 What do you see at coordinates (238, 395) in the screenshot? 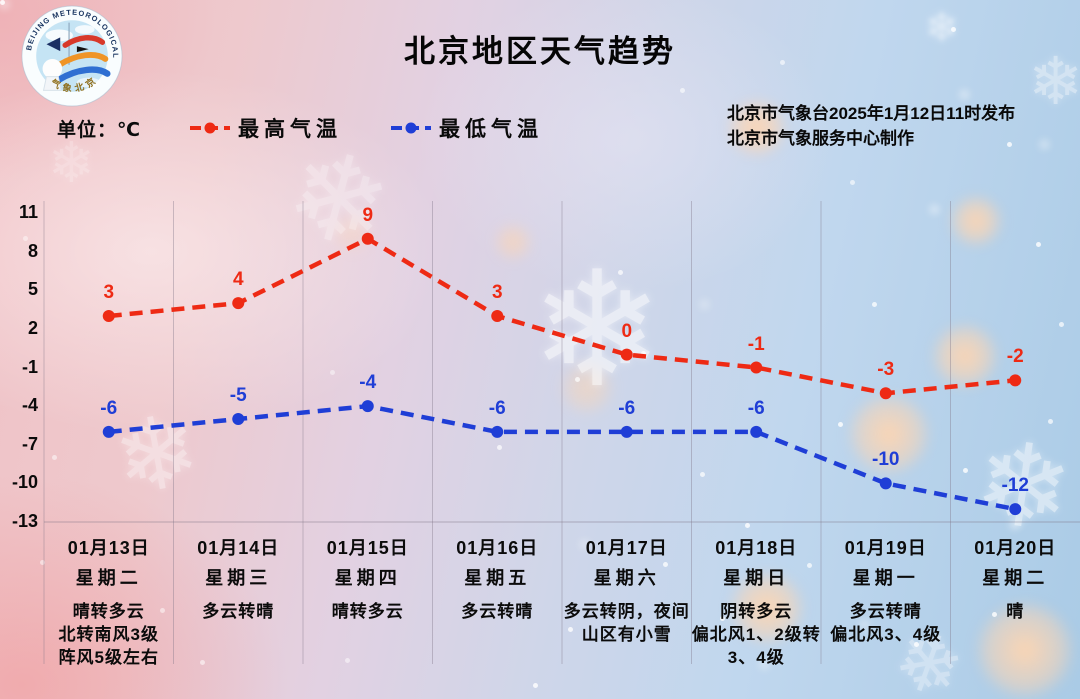
I see `min-temp-value-label: -5` at bounding box center [238, 395].